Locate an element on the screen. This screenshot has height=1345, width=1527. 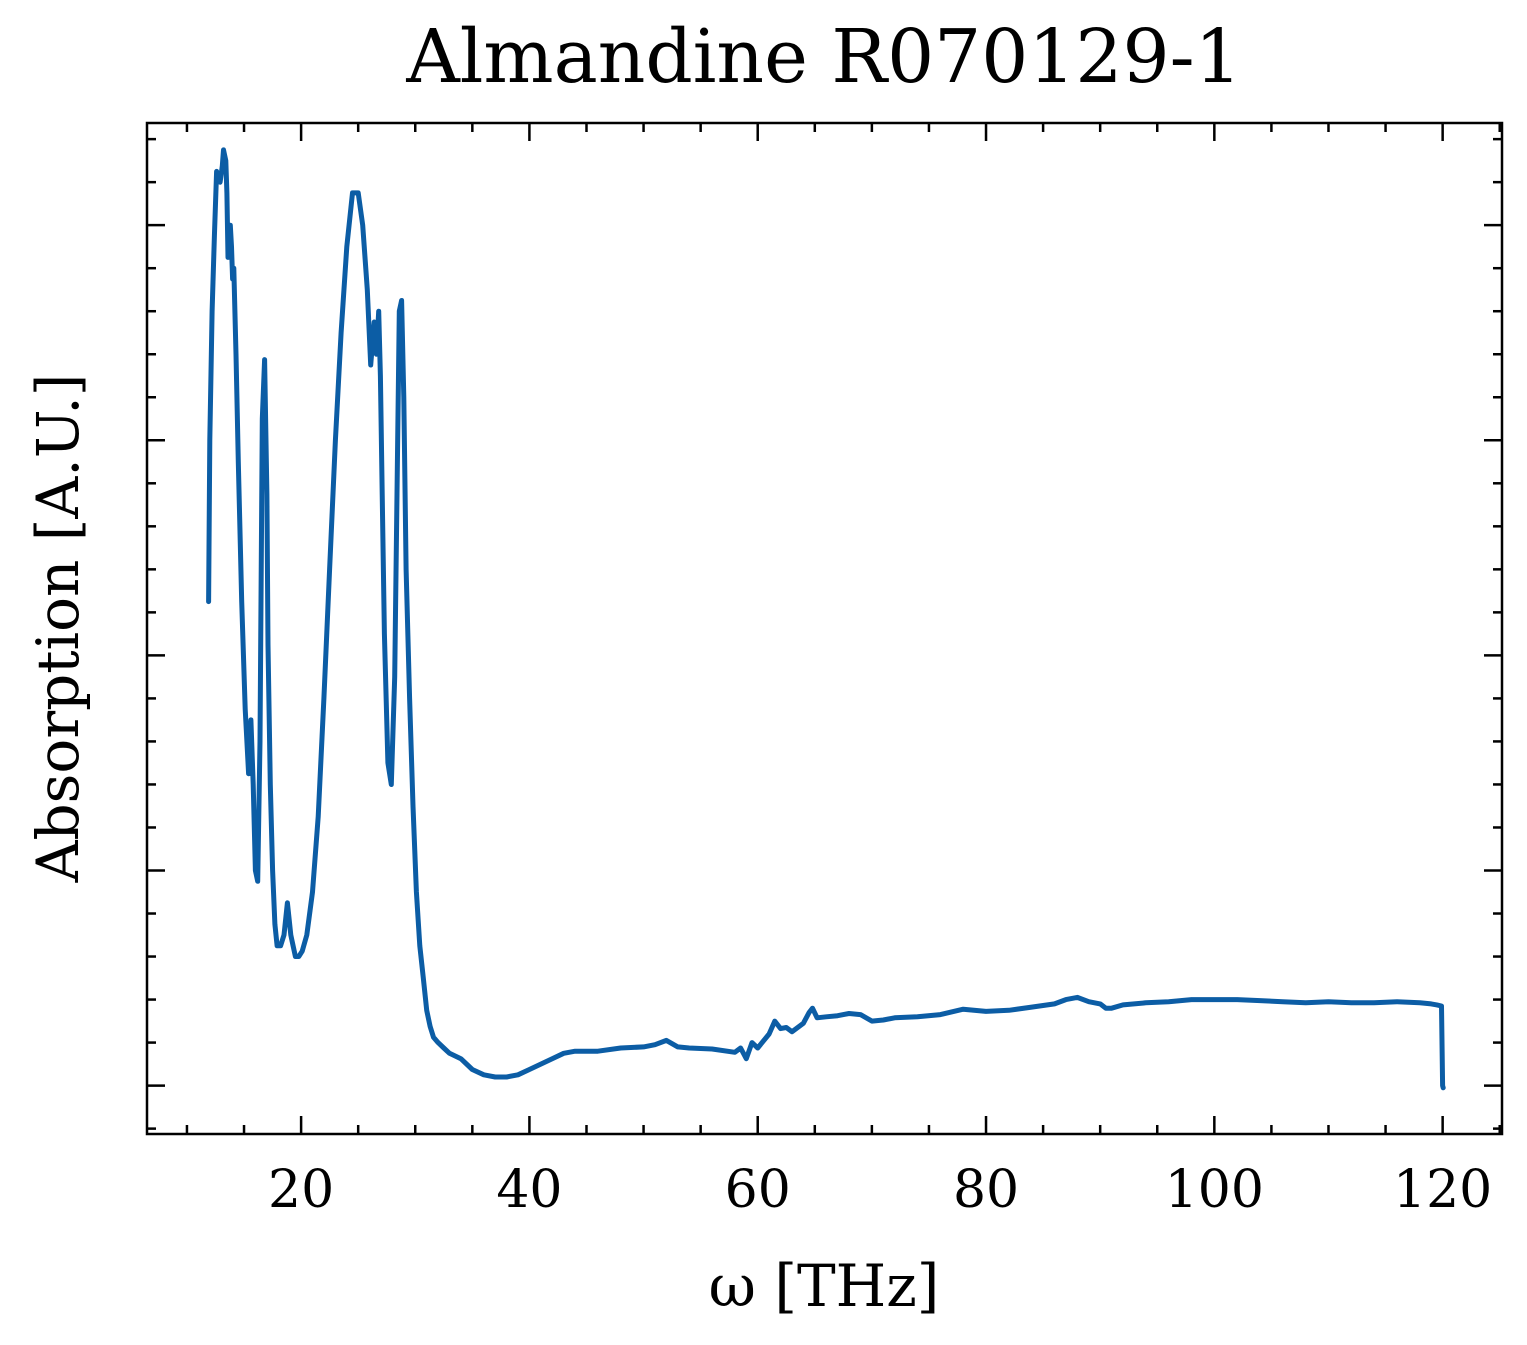
chart-title: Almandine R070129-1 is located at coordinates (823, 57).